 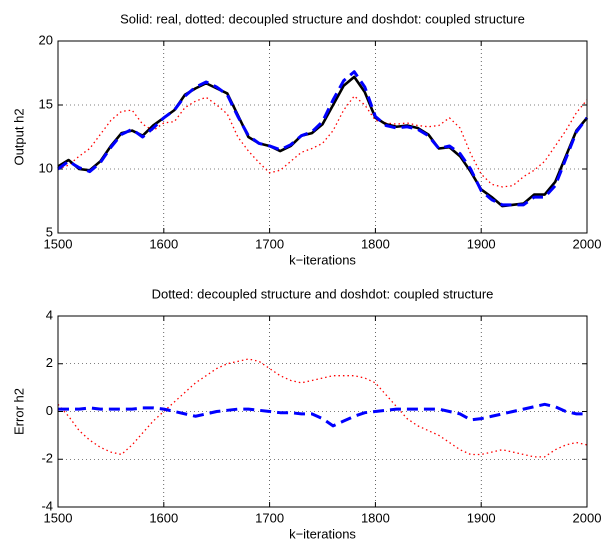 What do you see at coordinates (49, 410) in the screenshot?
I see `y-tick-label: 0` at bounding box center [49, 410].